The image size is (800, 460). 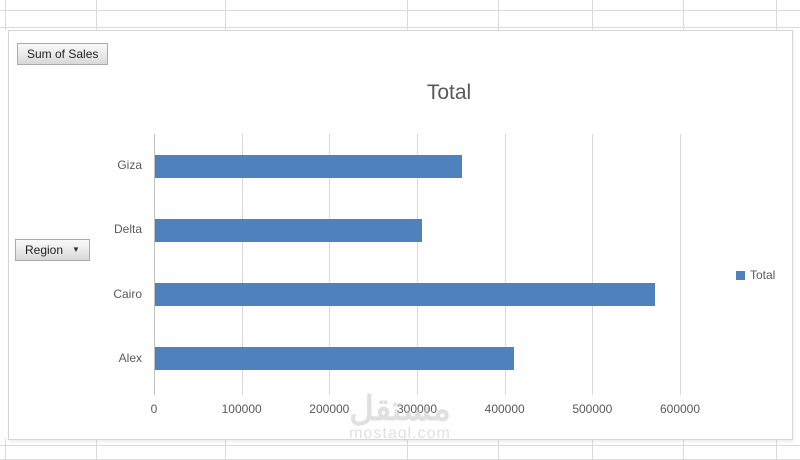 I want to click on bar-giza, so click(x=308, y=166).